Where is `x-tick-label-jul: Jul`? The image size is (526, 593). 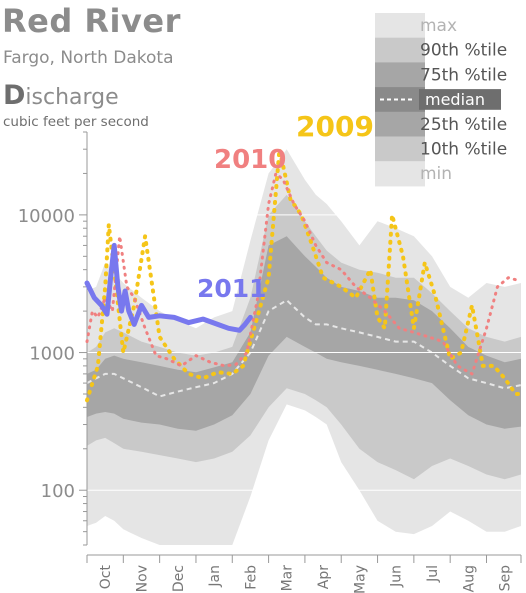 x-tick-label-jul: Jul is located at coordinates (433, 574).